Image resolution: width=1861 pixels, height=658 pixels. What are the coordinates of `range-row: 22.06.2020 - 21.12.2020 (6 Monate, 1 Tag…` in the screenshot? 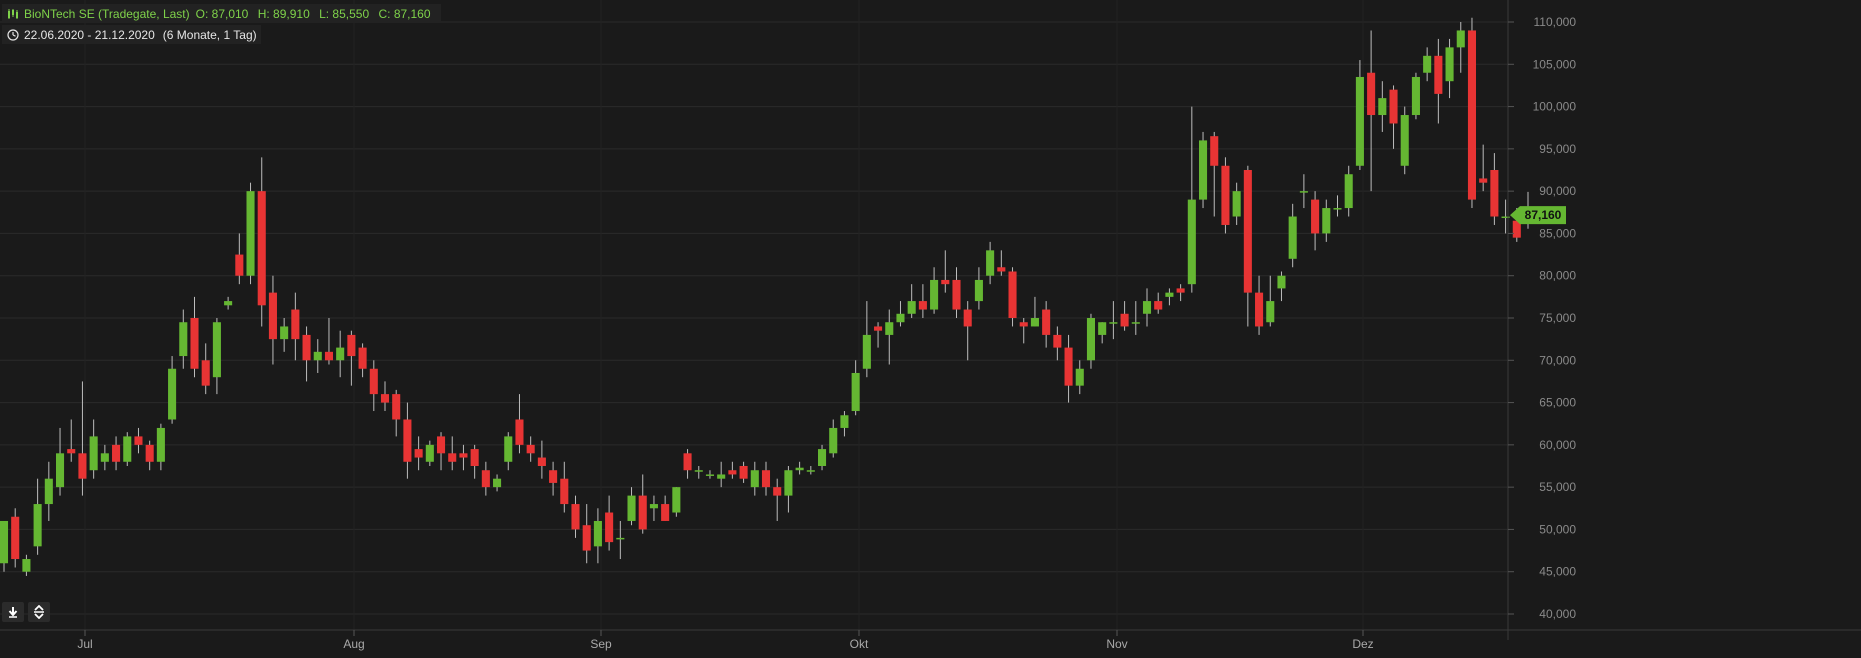 It's located at (131, 34).